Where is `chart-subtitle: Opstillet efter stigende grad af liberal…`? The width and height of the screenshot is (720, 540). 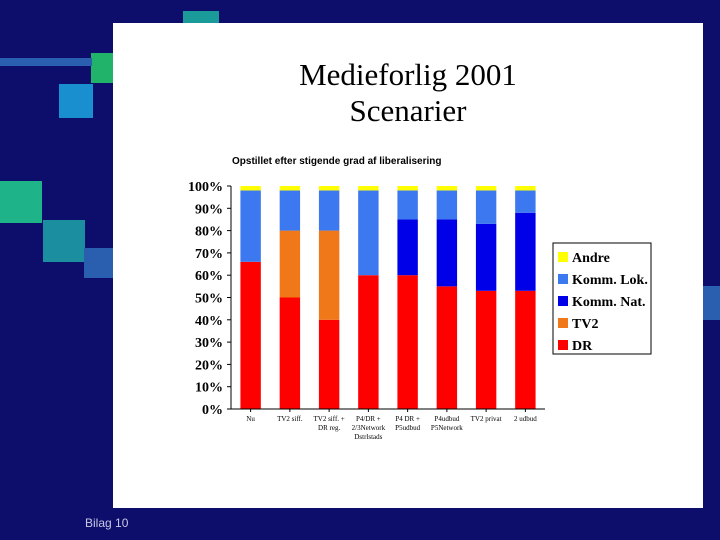 chart-subtitle: Opstillet efter stigende grad af liberal… is located at coordinates (337, 161).